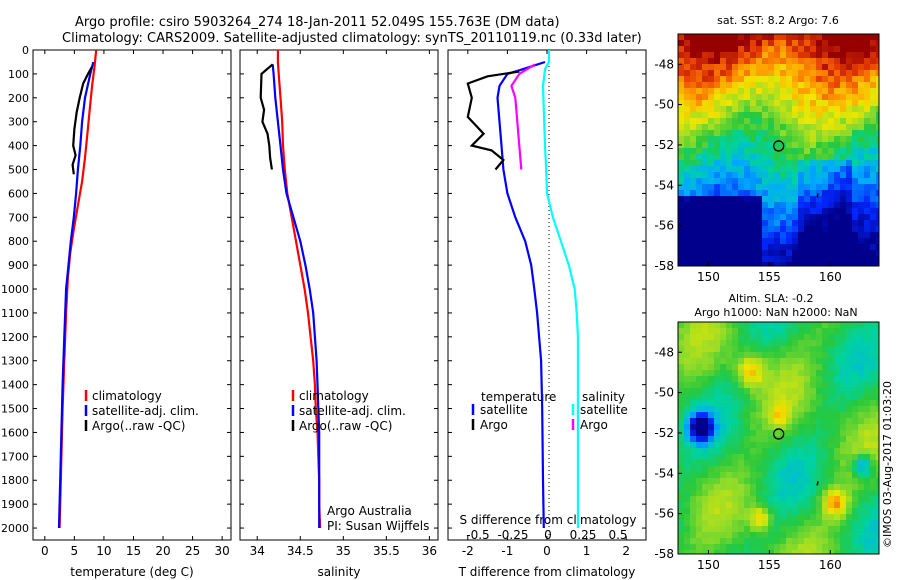 This screenshot has height=580, width=900. What do you see at coordinates (521, 294) in the screenshot?
I see `series-line-satellite` at bounding box center [521, 294].